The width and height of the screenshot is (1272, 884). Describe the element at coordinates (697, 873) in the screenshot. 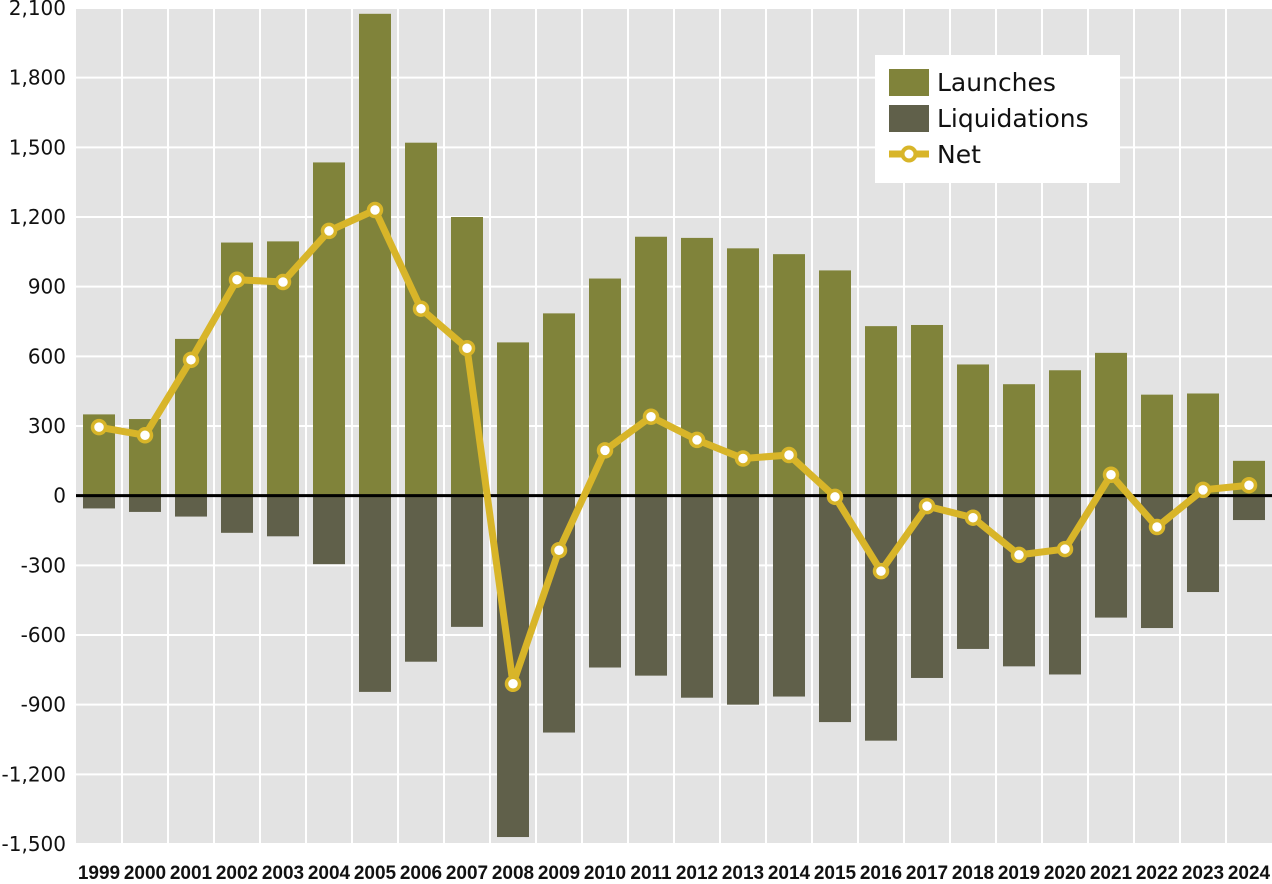

I see `x-tick-label: 2012` at that location.